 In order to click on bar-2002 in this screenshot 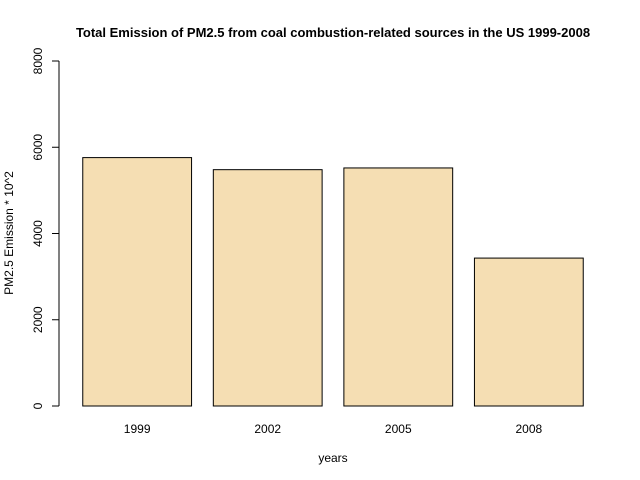, I will do `click(267, 288)`.